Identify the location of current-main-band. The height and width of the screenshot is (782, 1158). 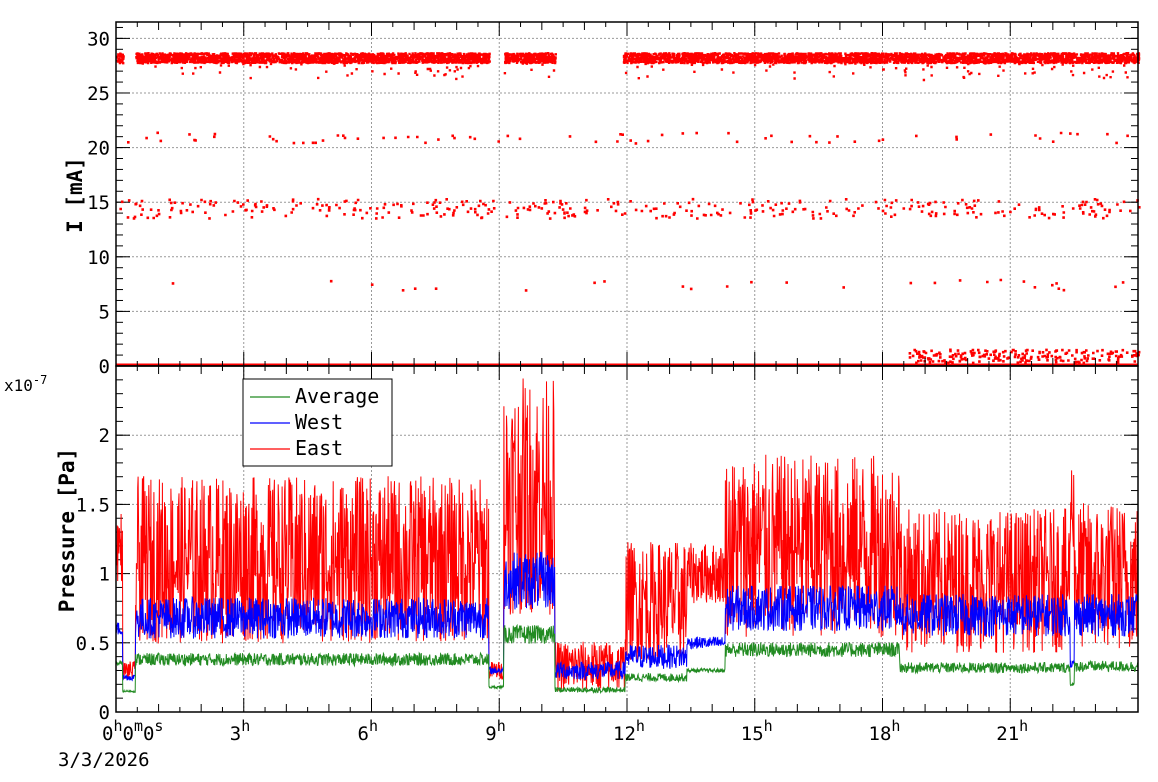
(628, 67).